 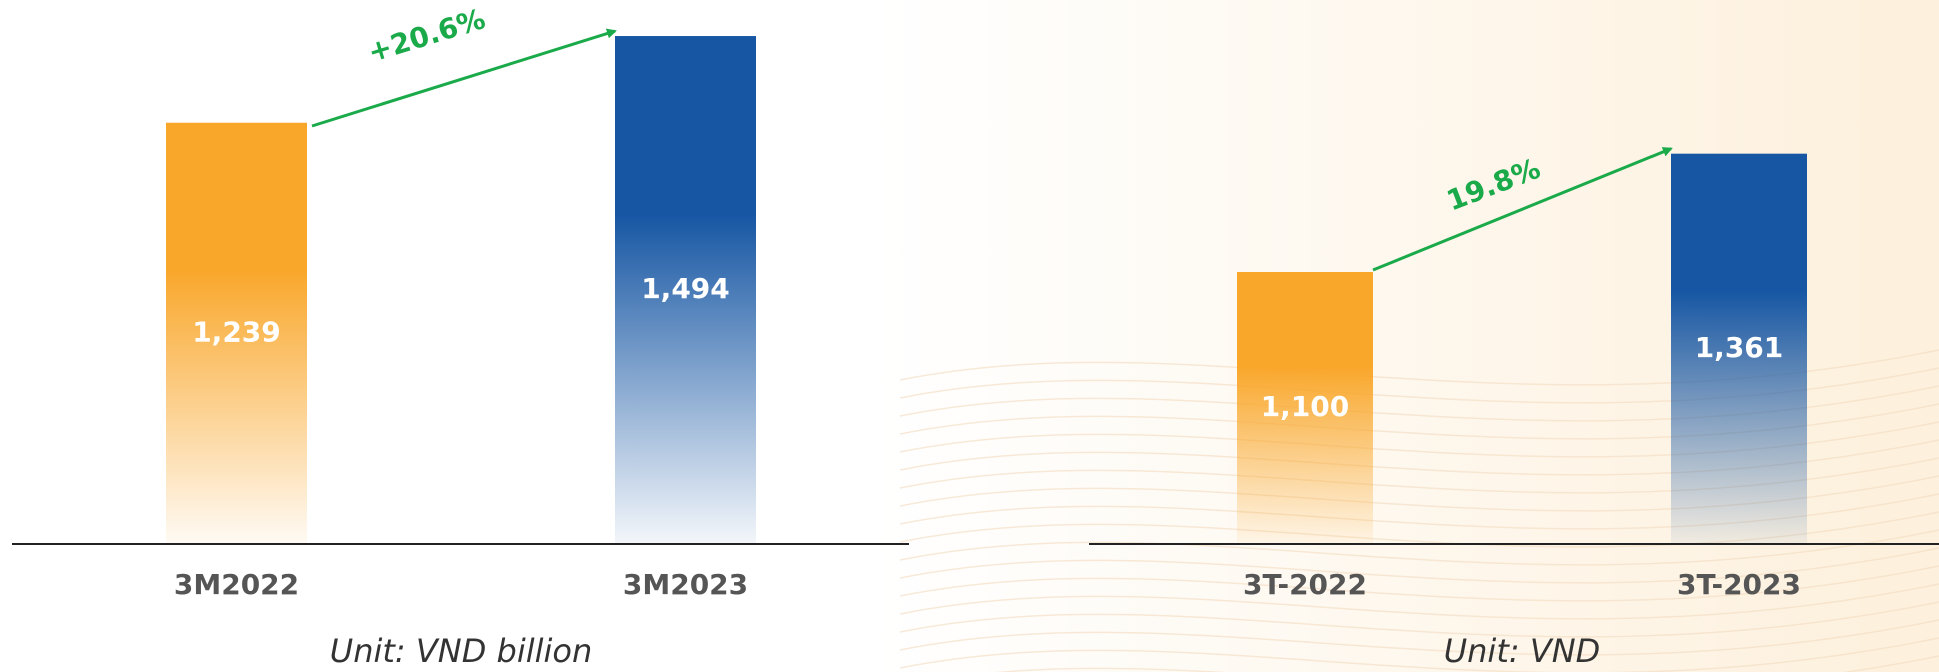 What do you see at coordinates (1739, 584) in the screenshot?
I see `x-tick-label: 3T-2023` at bounding box center [1739, 584].